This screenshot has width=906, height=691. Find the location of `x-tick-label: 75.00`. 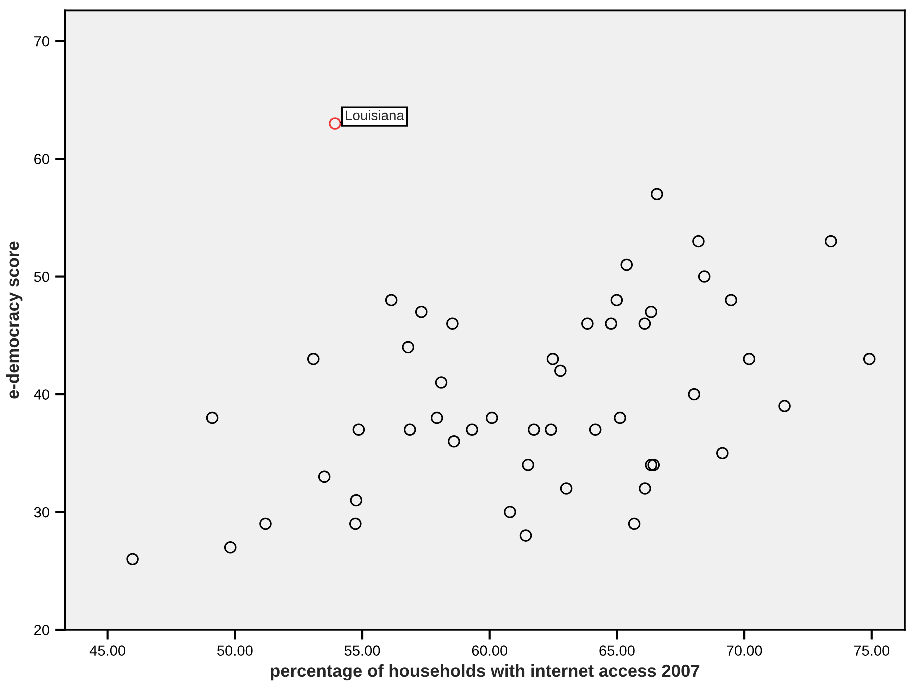

x-tick-label: 75.00 is located at coordinates (872, 651).